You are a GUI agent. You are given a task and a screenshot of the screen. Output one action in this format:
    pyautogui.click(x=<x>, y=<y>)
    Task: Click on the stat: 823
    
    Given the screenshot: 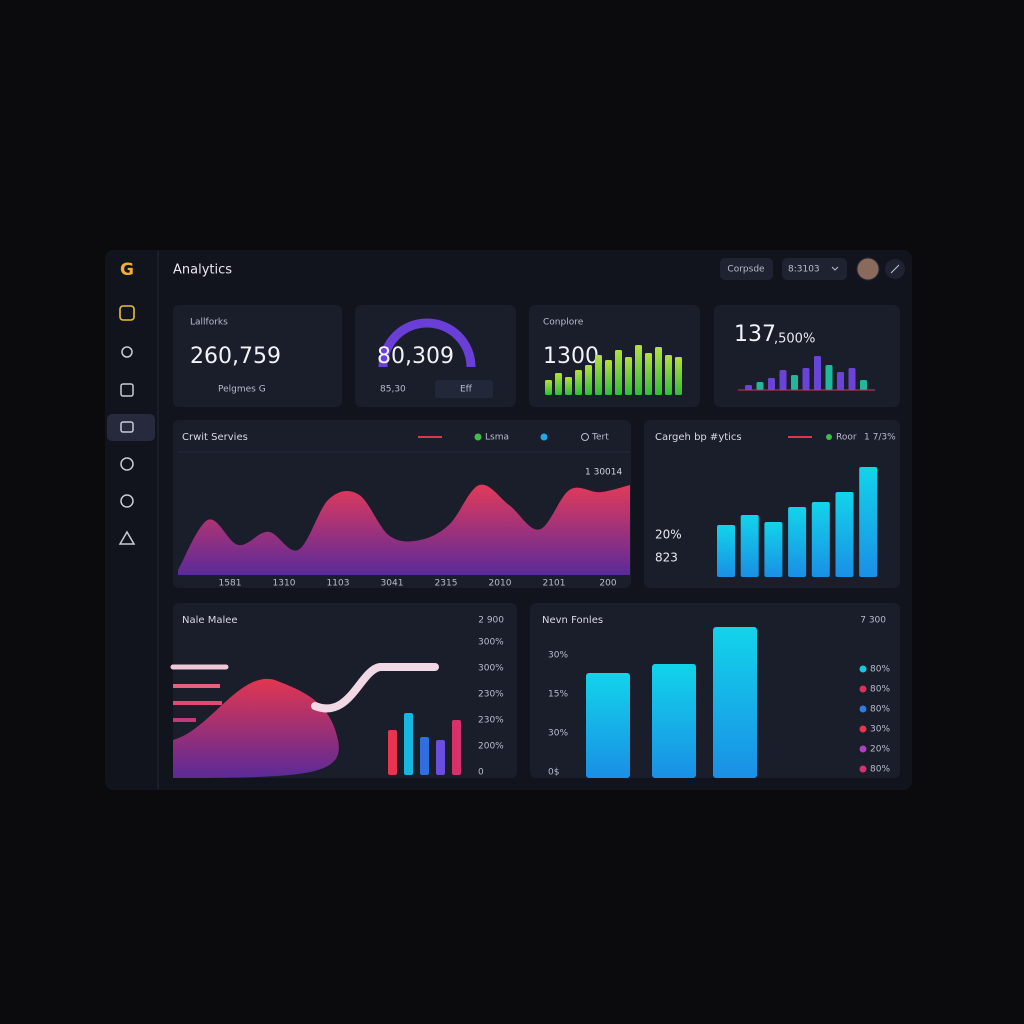 What is the action you would take?
    pyautogui.click(x=666, y=558)
    